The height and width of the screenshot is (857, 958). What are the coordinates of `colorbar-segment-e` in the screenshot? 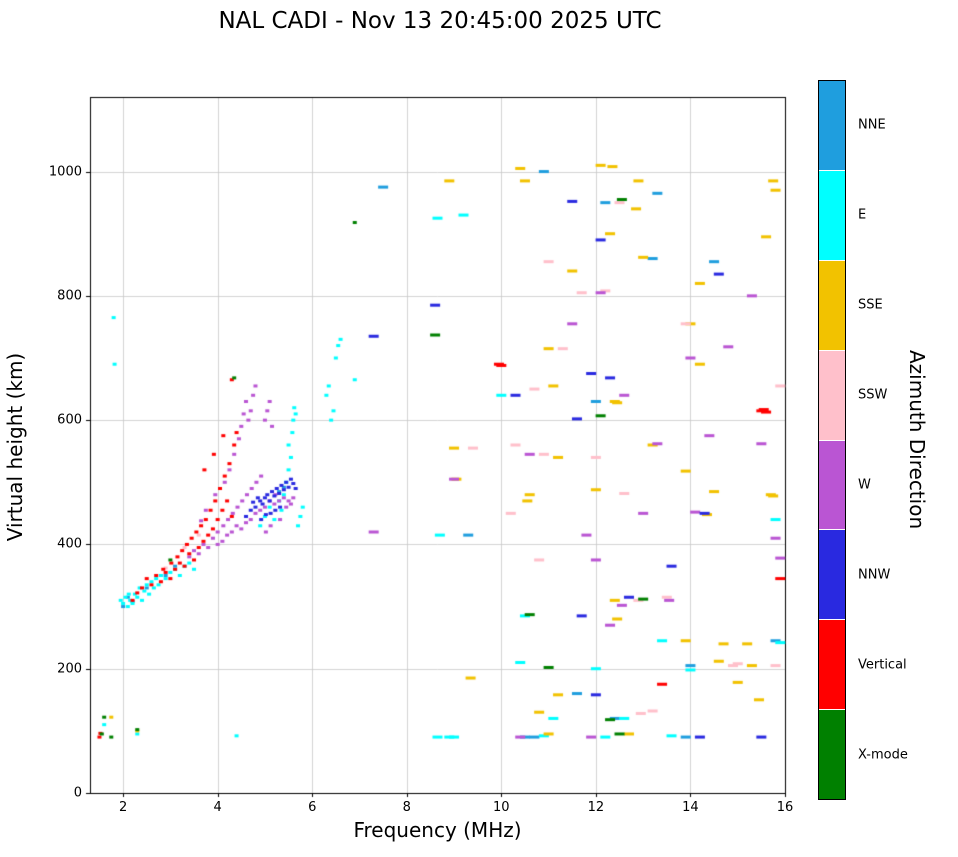 It's located at (832, 214).